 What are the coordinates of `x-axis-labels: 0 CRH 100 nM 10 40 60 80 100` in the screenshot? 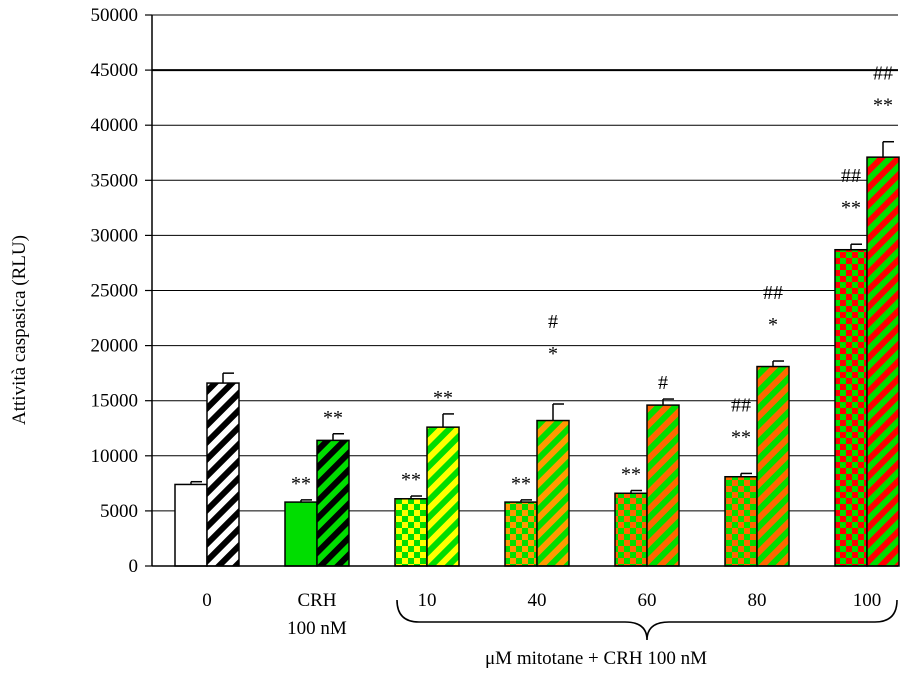 It's located at (541, 614).